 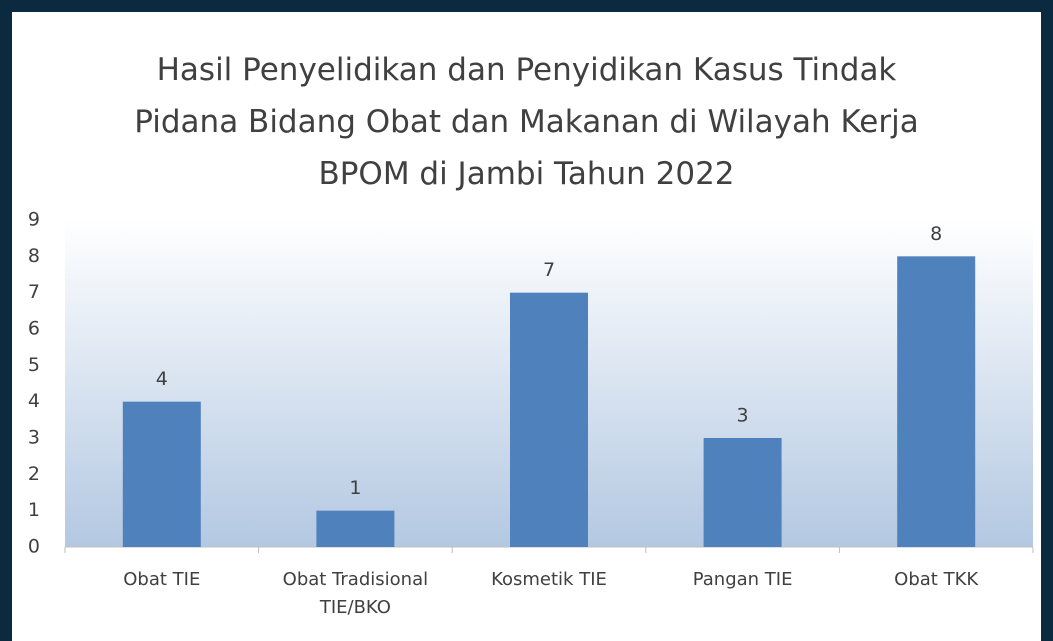 What do you see at coordinates (34, 547) in the screenshot?
I see `y-tick-label: 0` at bounding box center [34, 547].